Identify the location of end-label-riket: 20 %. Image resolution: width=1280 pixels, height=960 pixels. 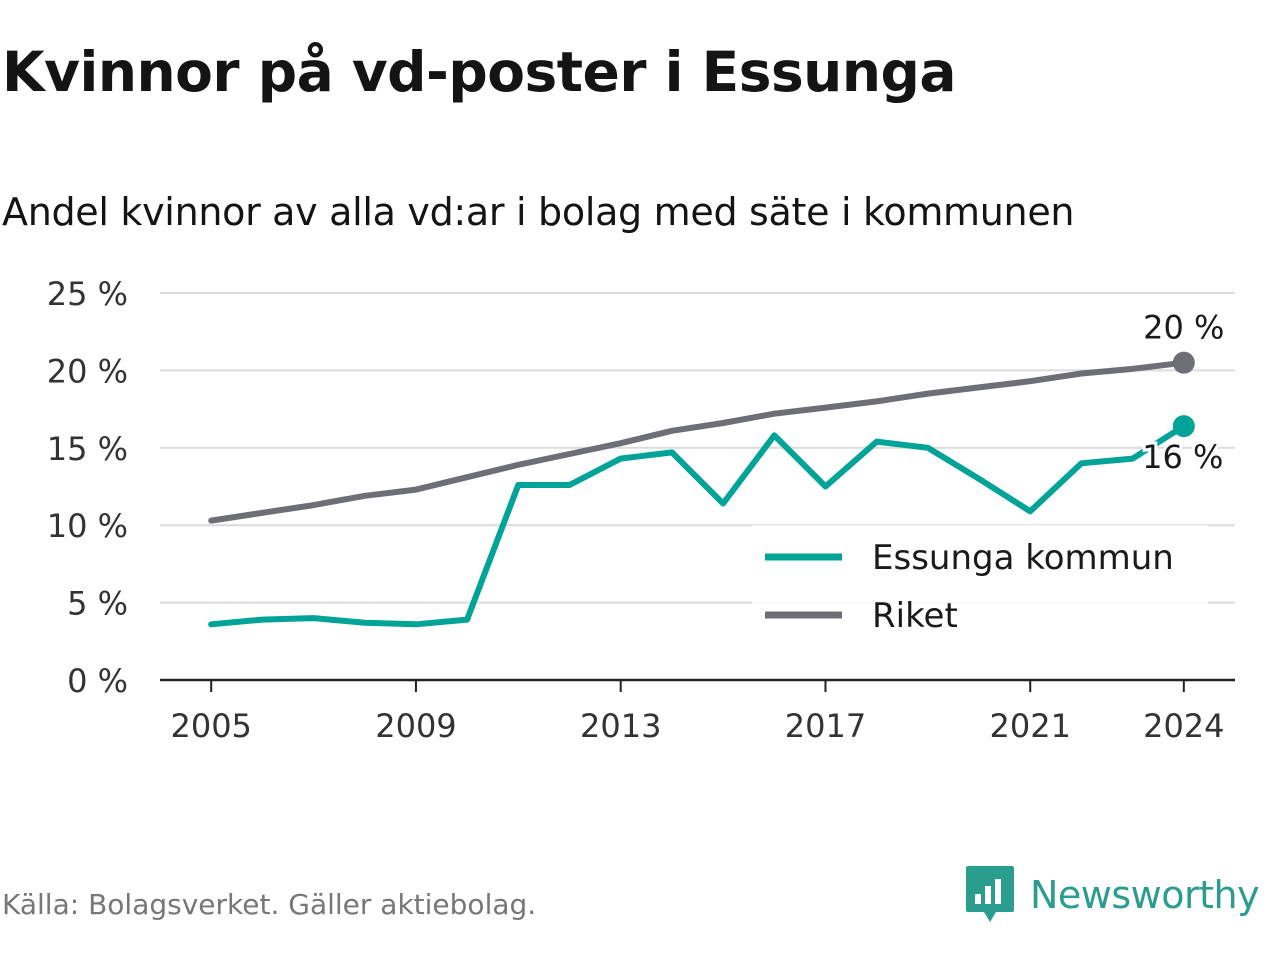
(1183, 328).